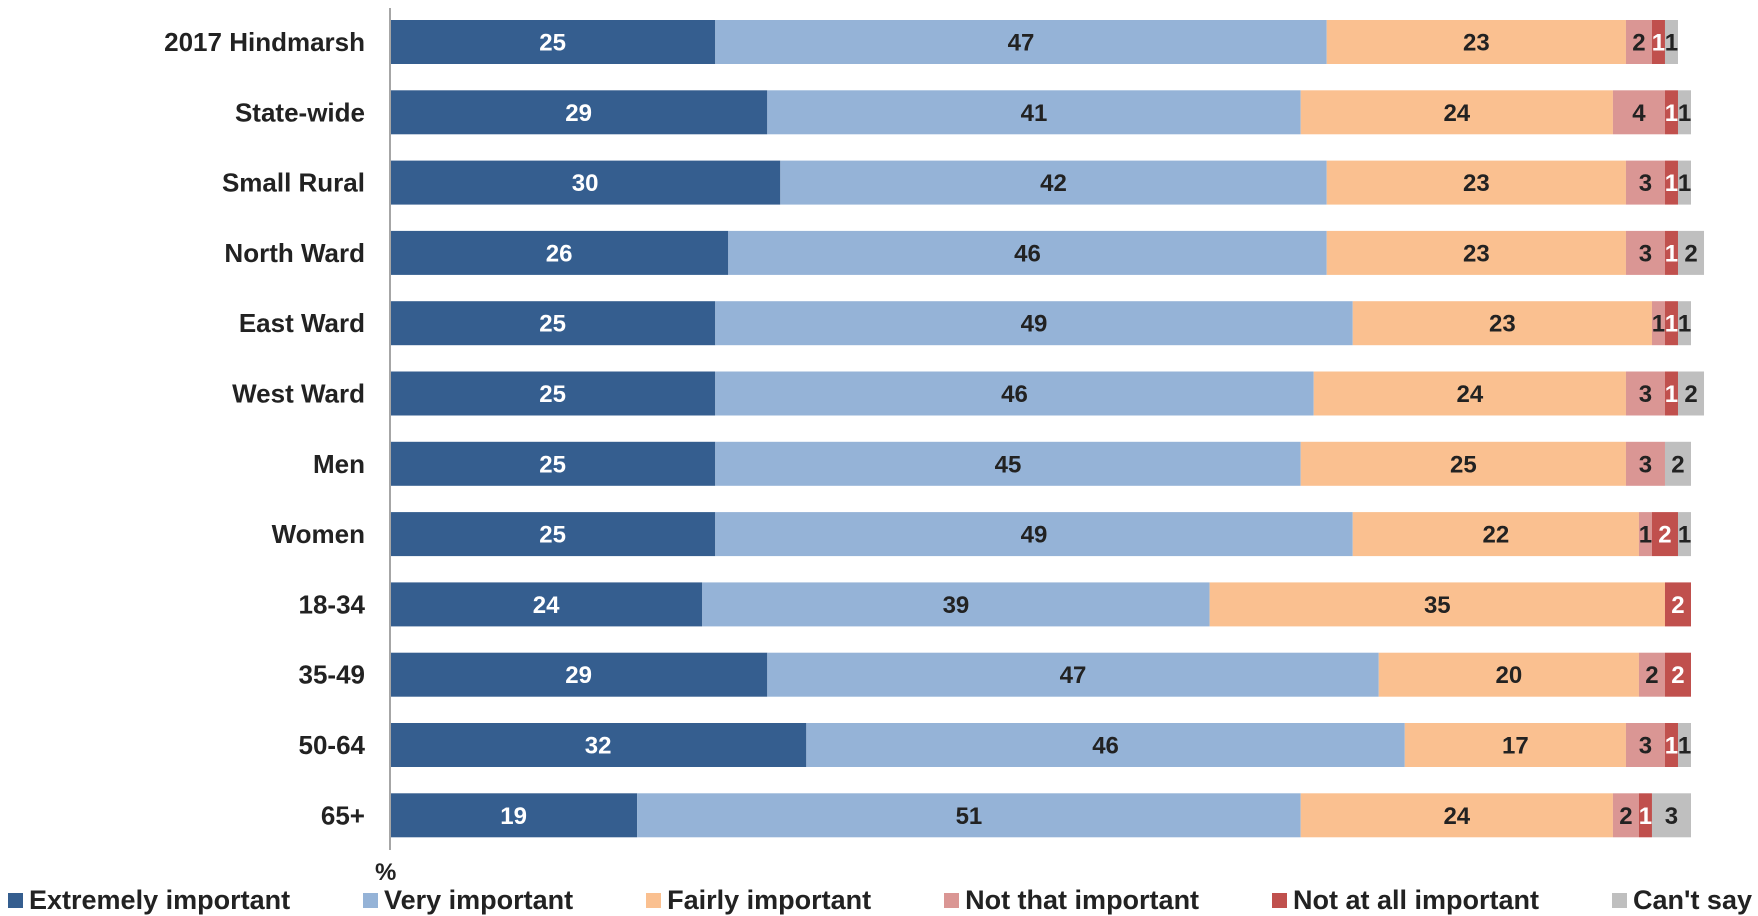 The image size is (1758, 916). What do you see at coordinates (298, 394) in the screenshot?
I see `category-label: West Ward` at bounding box center [298, 394].